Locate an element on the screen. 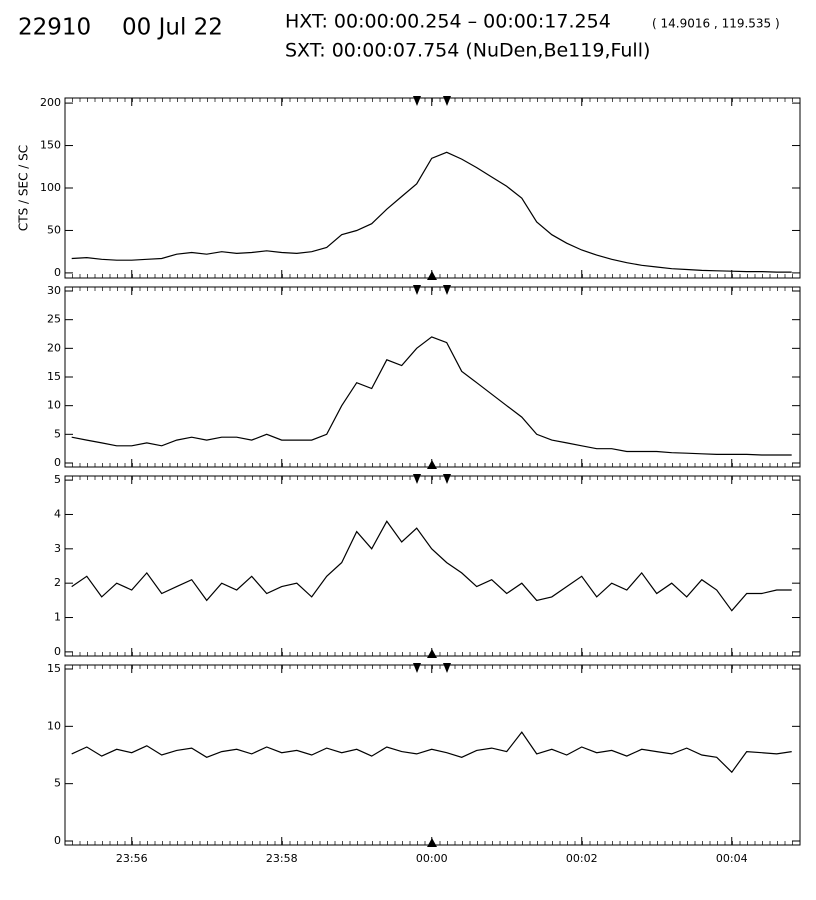  observation-id: 22910 is located at coordinates (54, 28).